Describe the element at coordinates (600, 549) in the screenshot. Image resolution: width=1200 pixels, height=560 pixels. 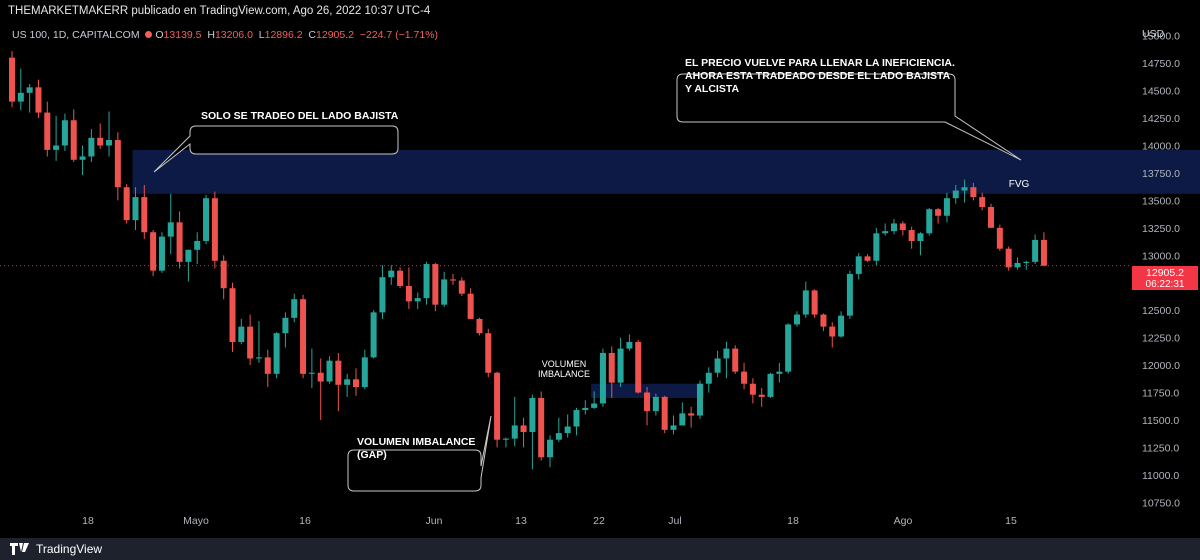
I see `footer-bar: TradingView` at that location.